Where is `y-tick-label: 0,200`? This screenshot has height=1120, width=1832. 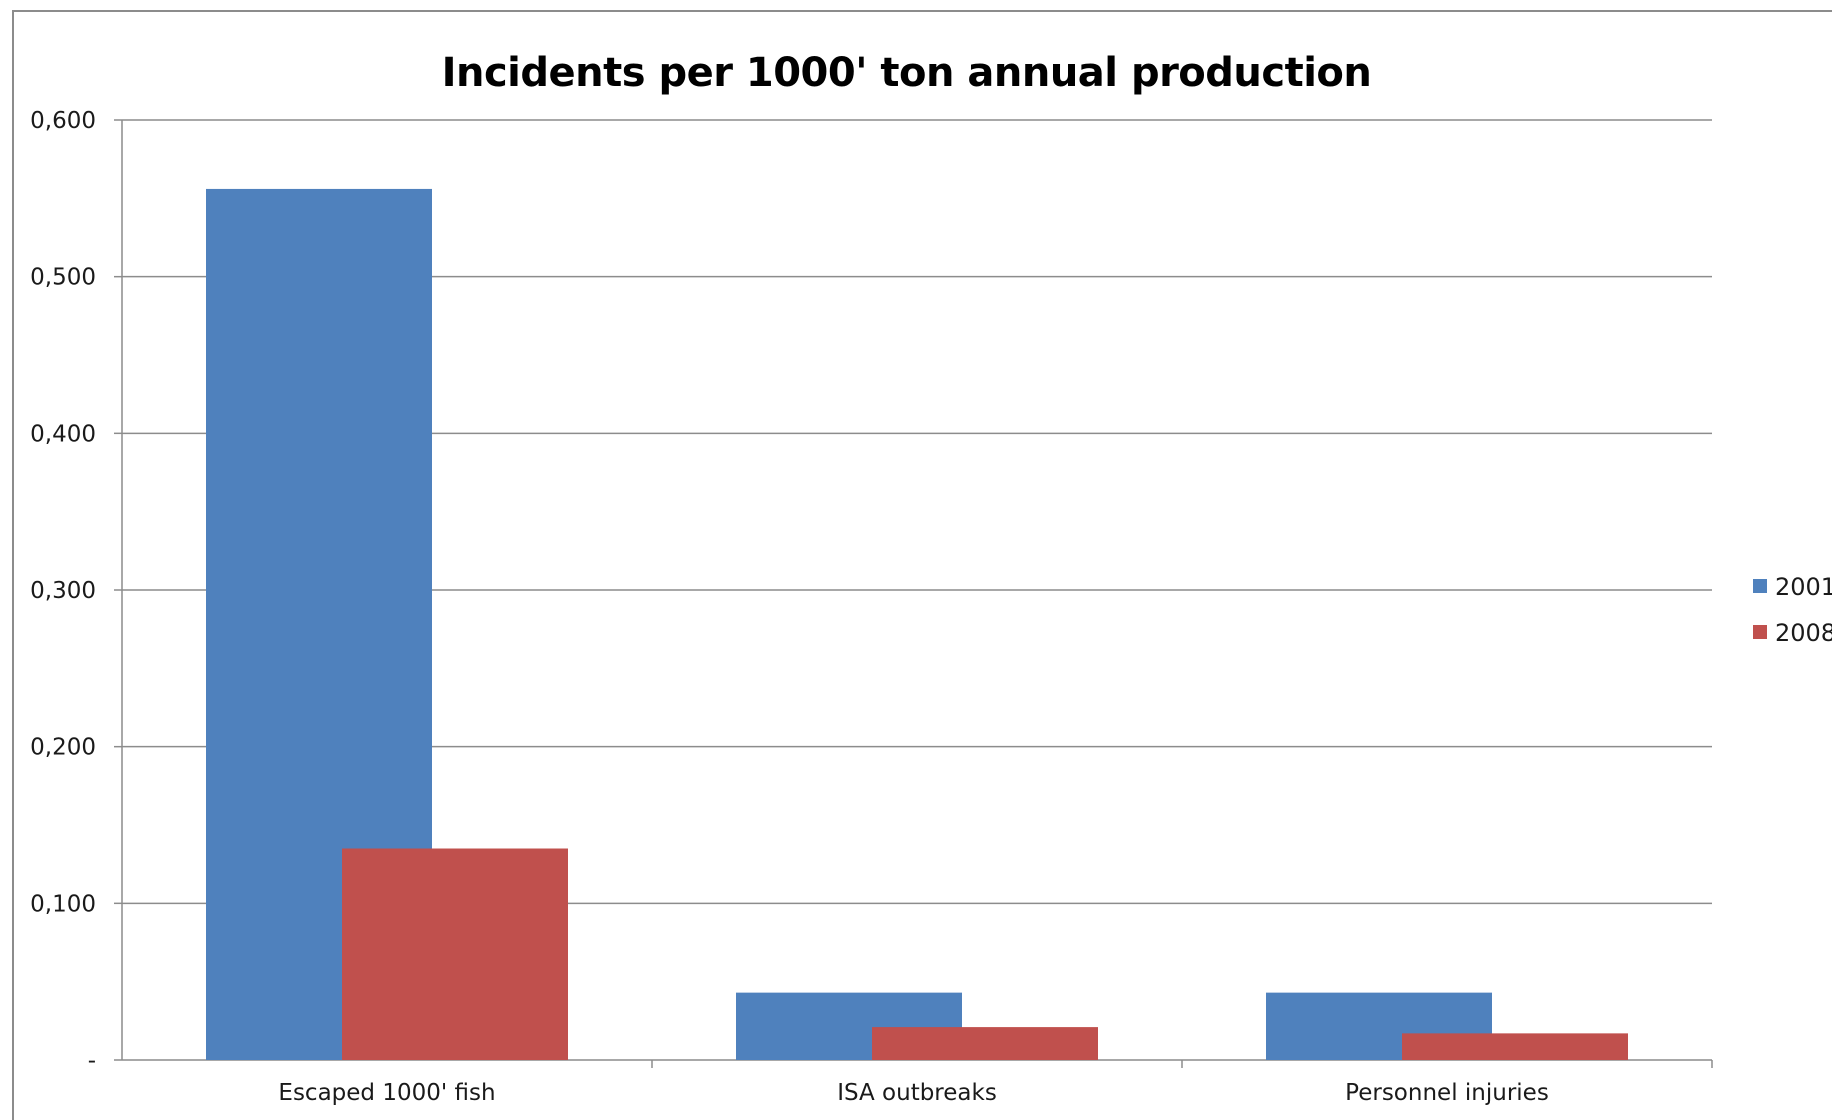
y-tick-label: 0,200 is located at coordinates (63, 748).